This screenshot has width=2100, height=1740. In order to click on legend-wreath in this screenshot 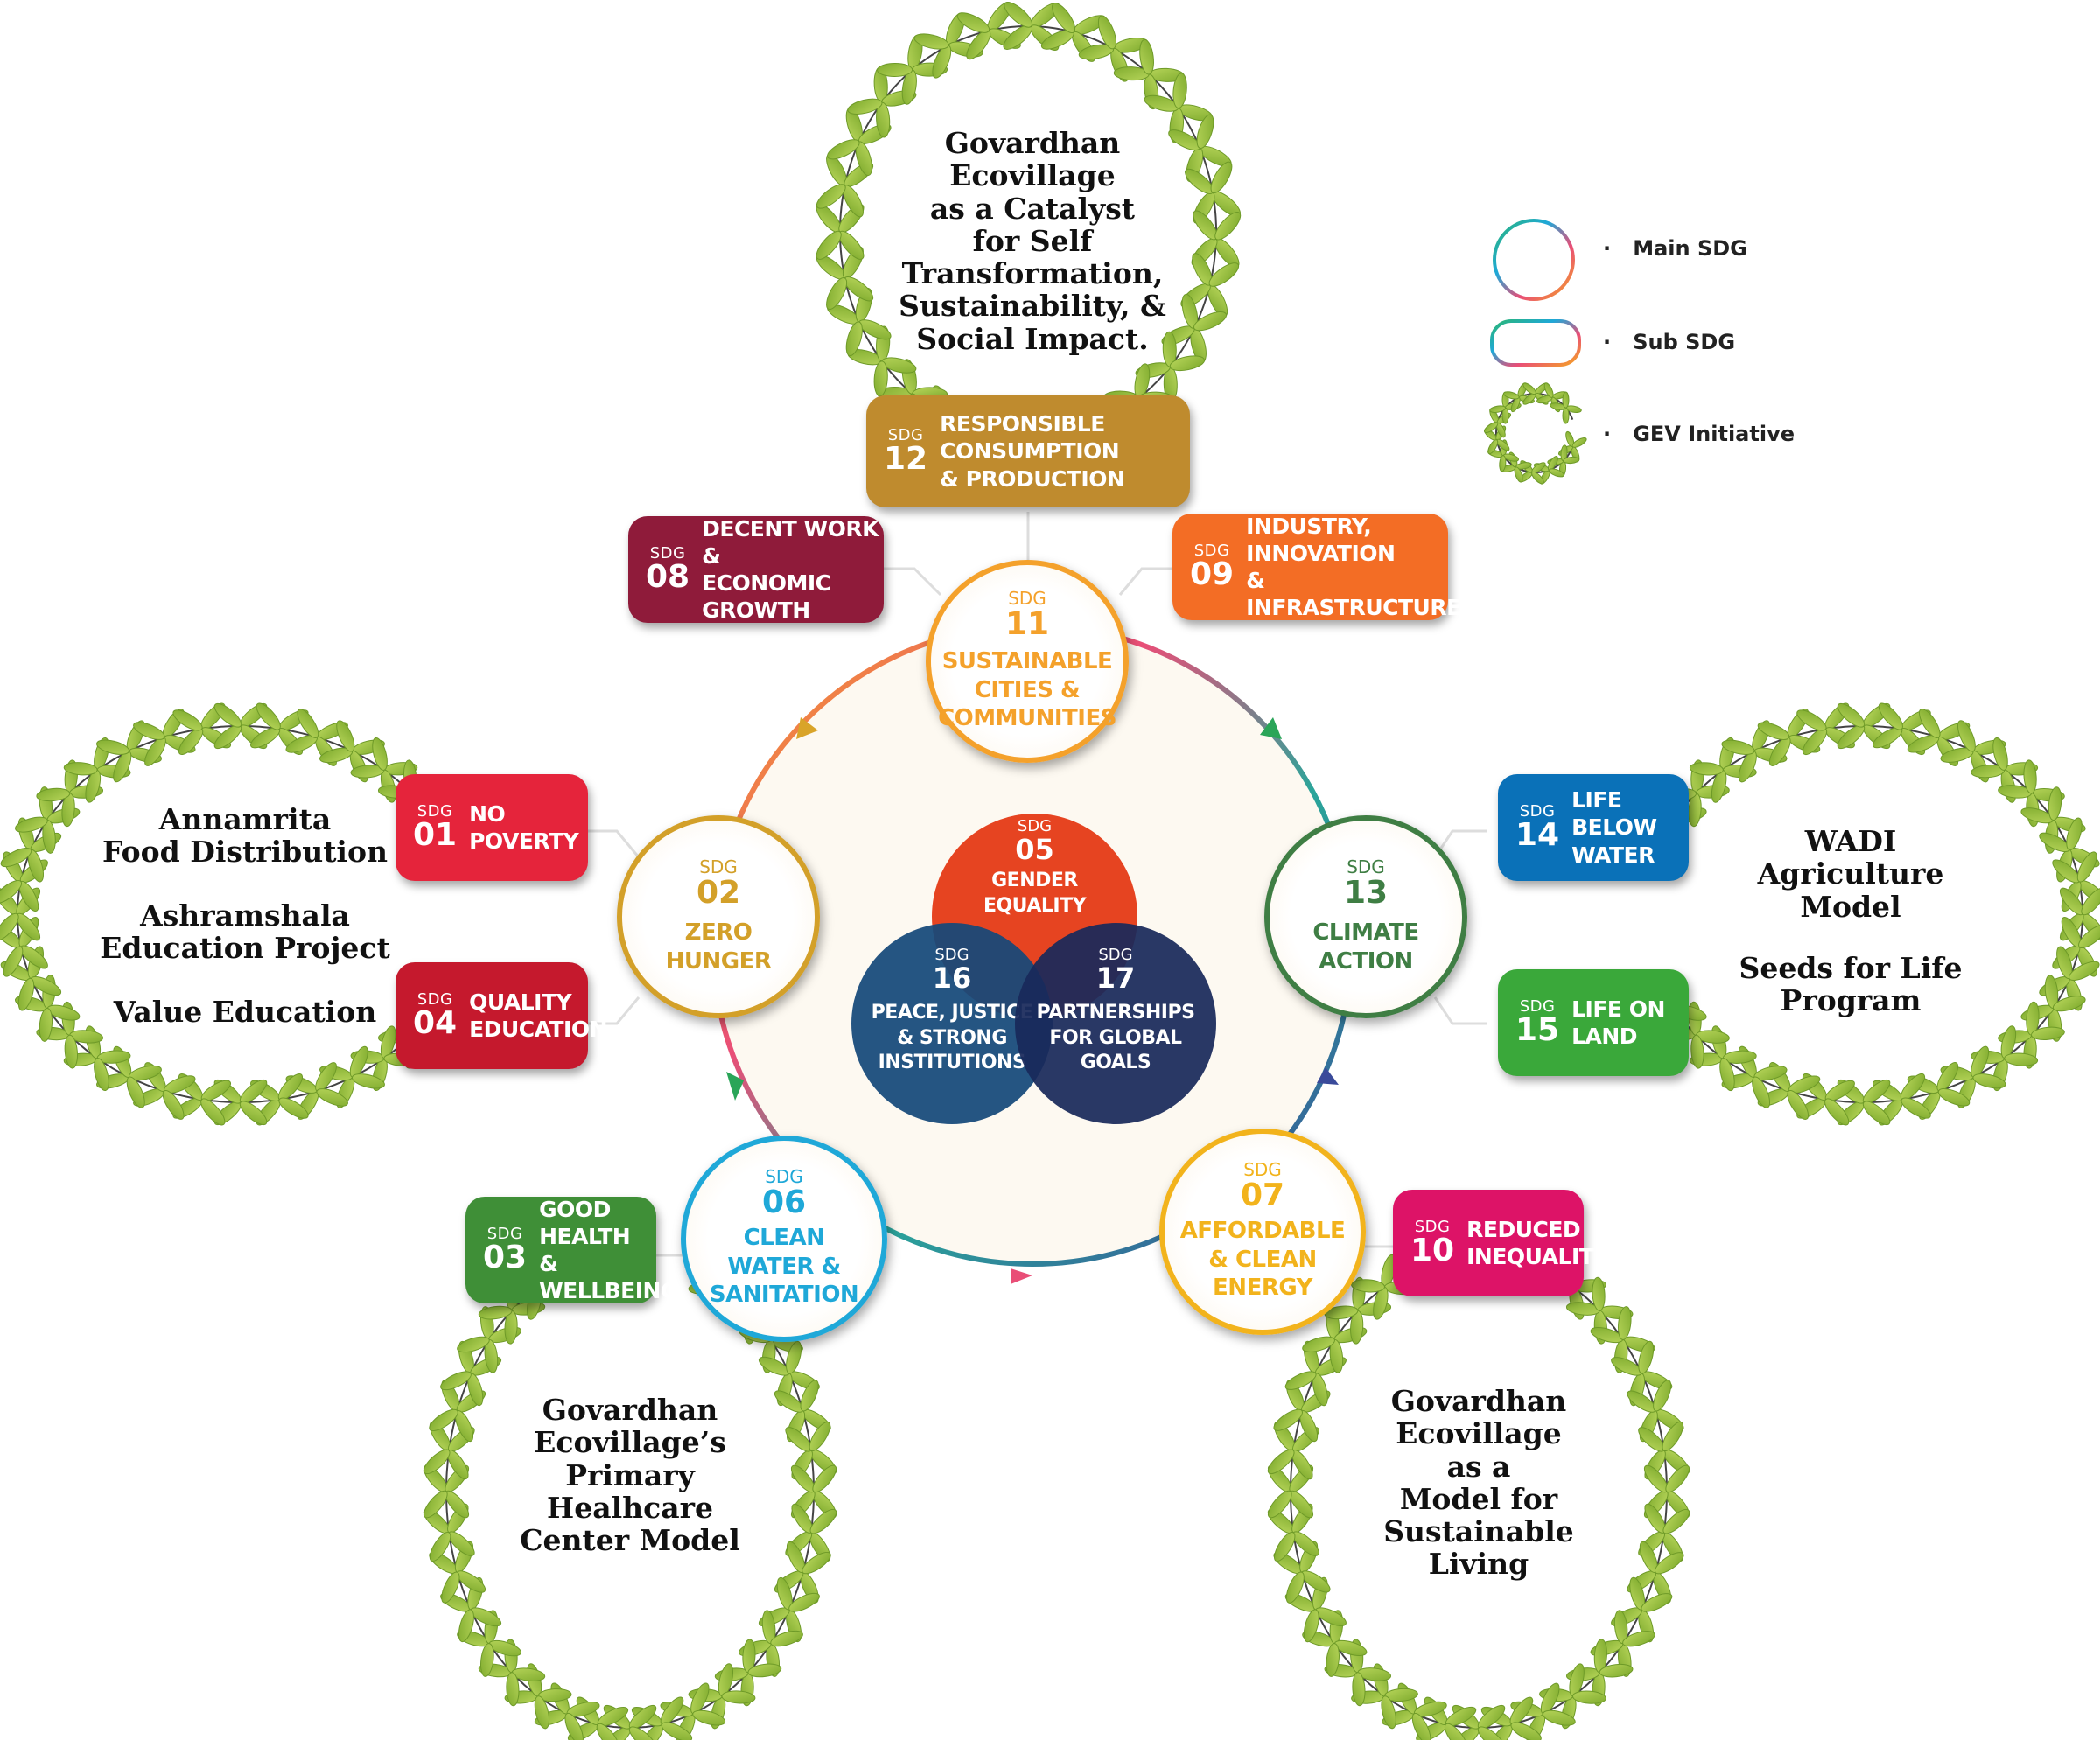, I will do `click(1535, 433)`.